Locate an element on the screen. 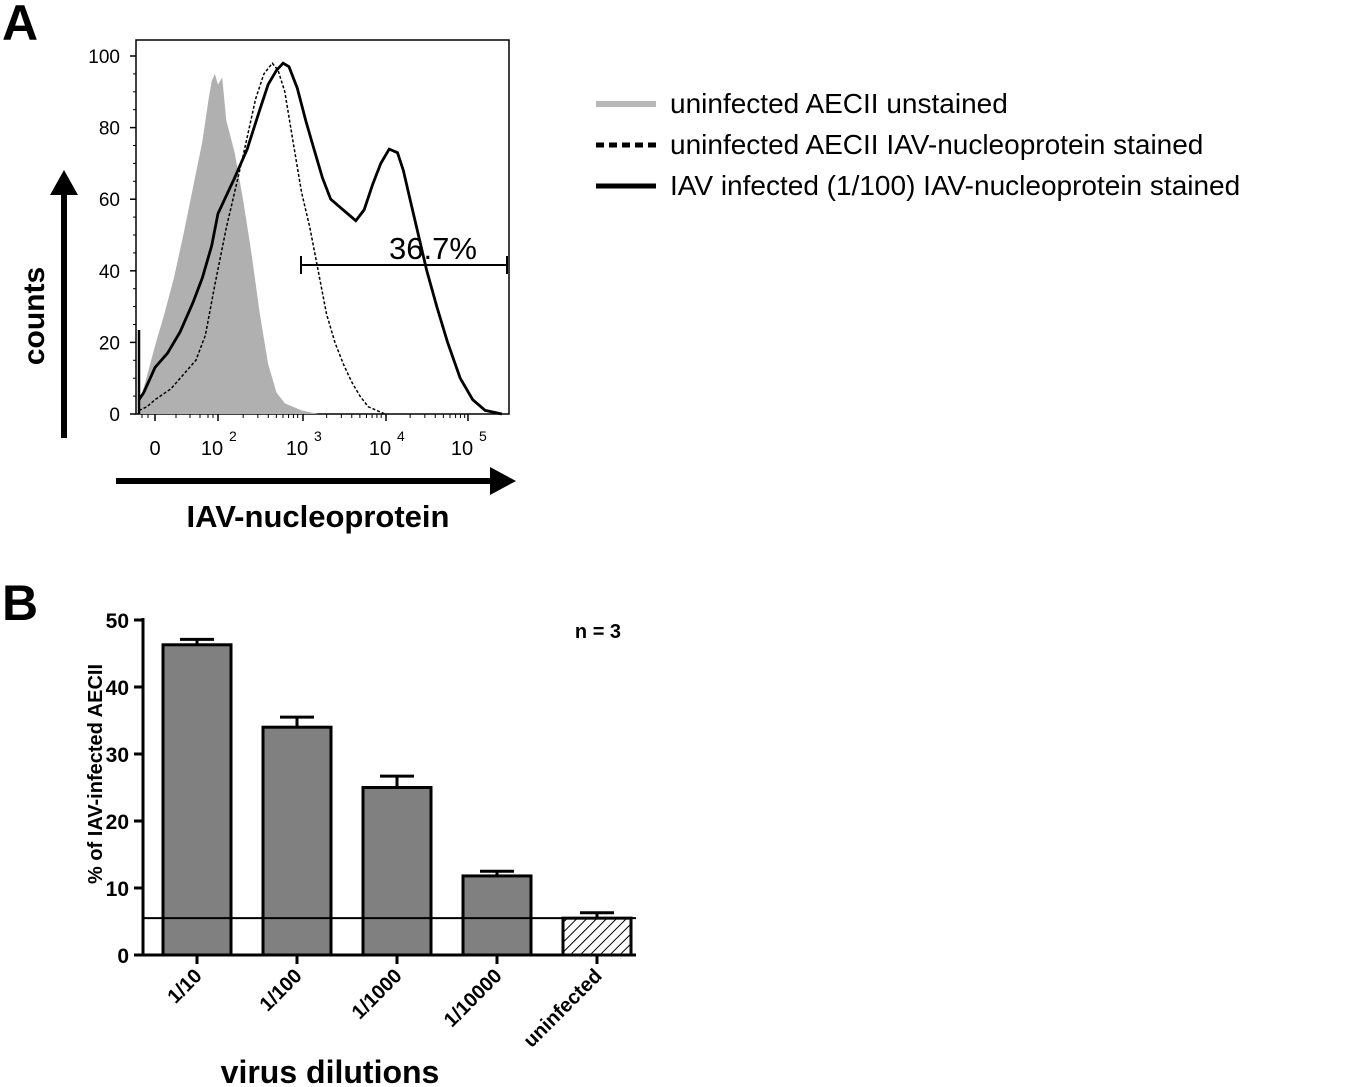 Image resolution: width=1350 pixels, height=1087 pixels. histogram-x-label: IAV-nucleoprotein is located at coordinates (318, 516).